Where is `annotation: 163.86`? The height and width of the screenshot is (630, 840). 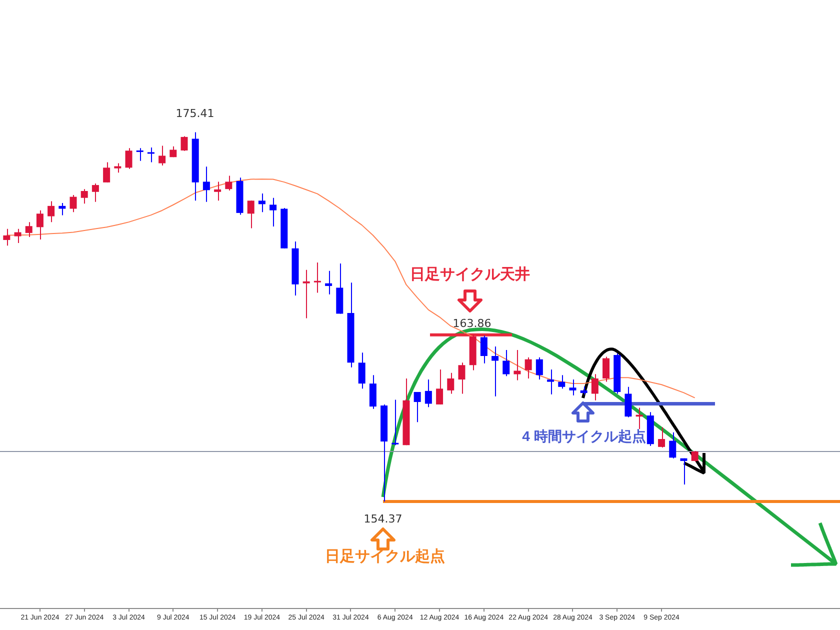 annotation: 163.86 is located at coordinates (472, 323).